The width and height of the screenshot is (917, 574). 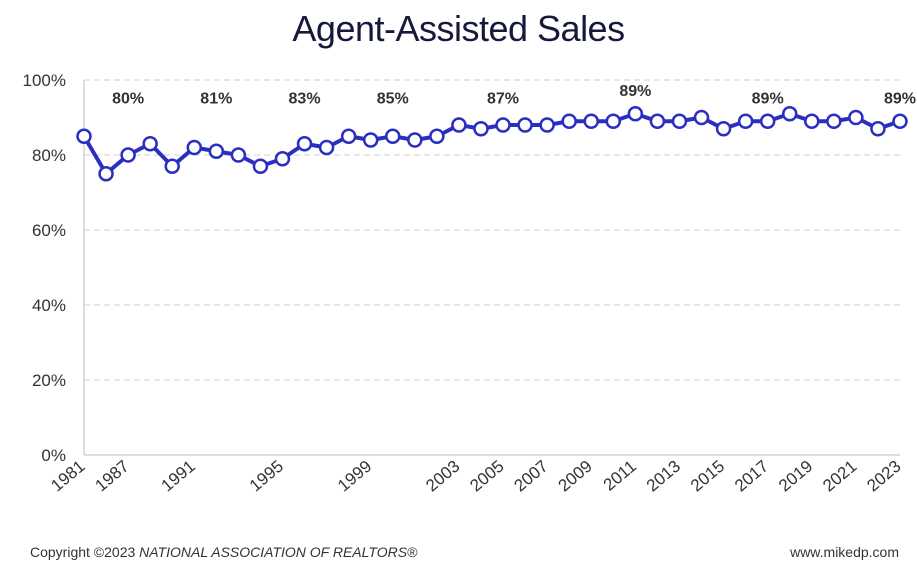 I want to click on y-tick-label: 40%, so click(x=49, y=305).